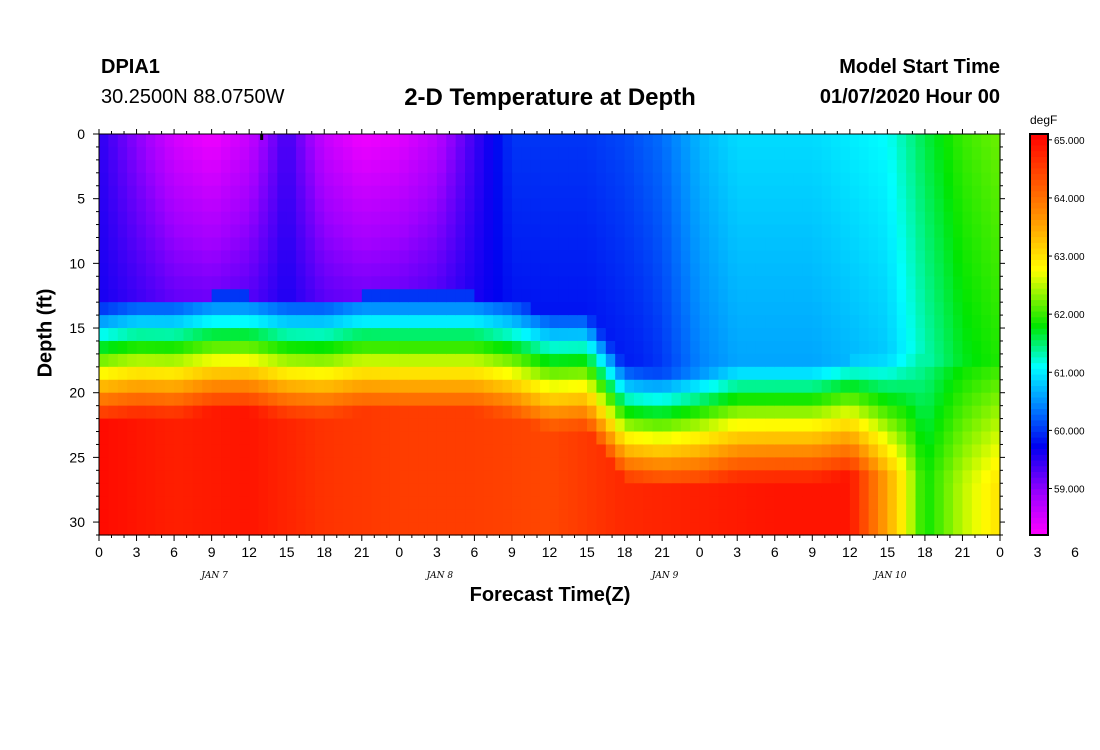 The width and height of the screenshot is (1100, 750). Describe the element at coordinates (1075, 552) in the screenshot. I see `x-tick-label: 6` at that location.